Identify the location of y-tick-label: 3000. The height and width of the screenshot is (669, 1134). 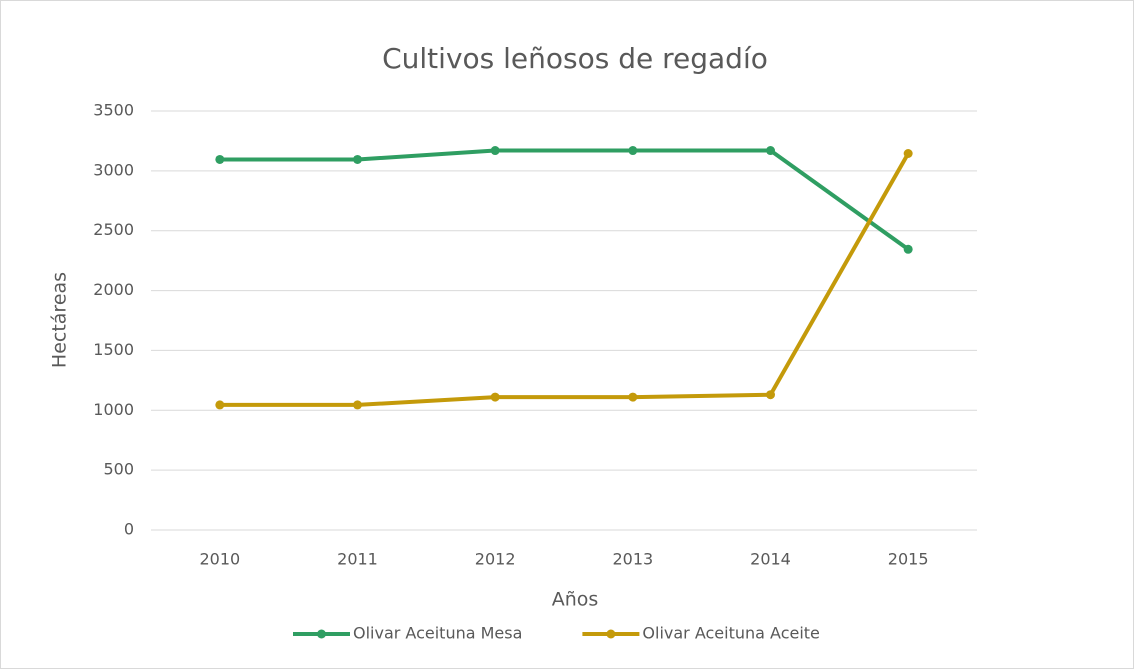
(113, 169).